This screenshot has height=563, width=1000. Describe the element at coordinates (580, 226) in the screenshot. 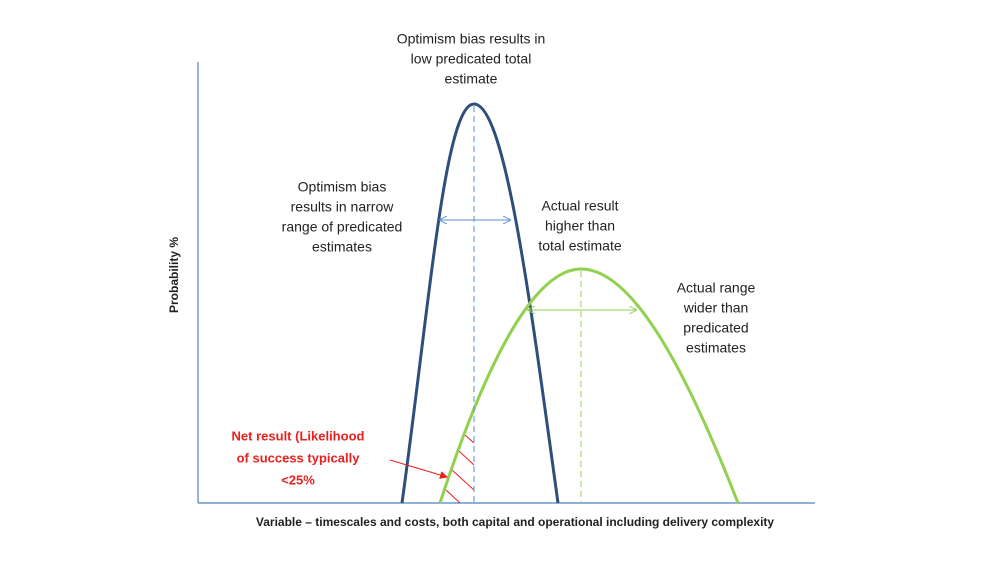

I see `annotation-line: higher than` at that location.